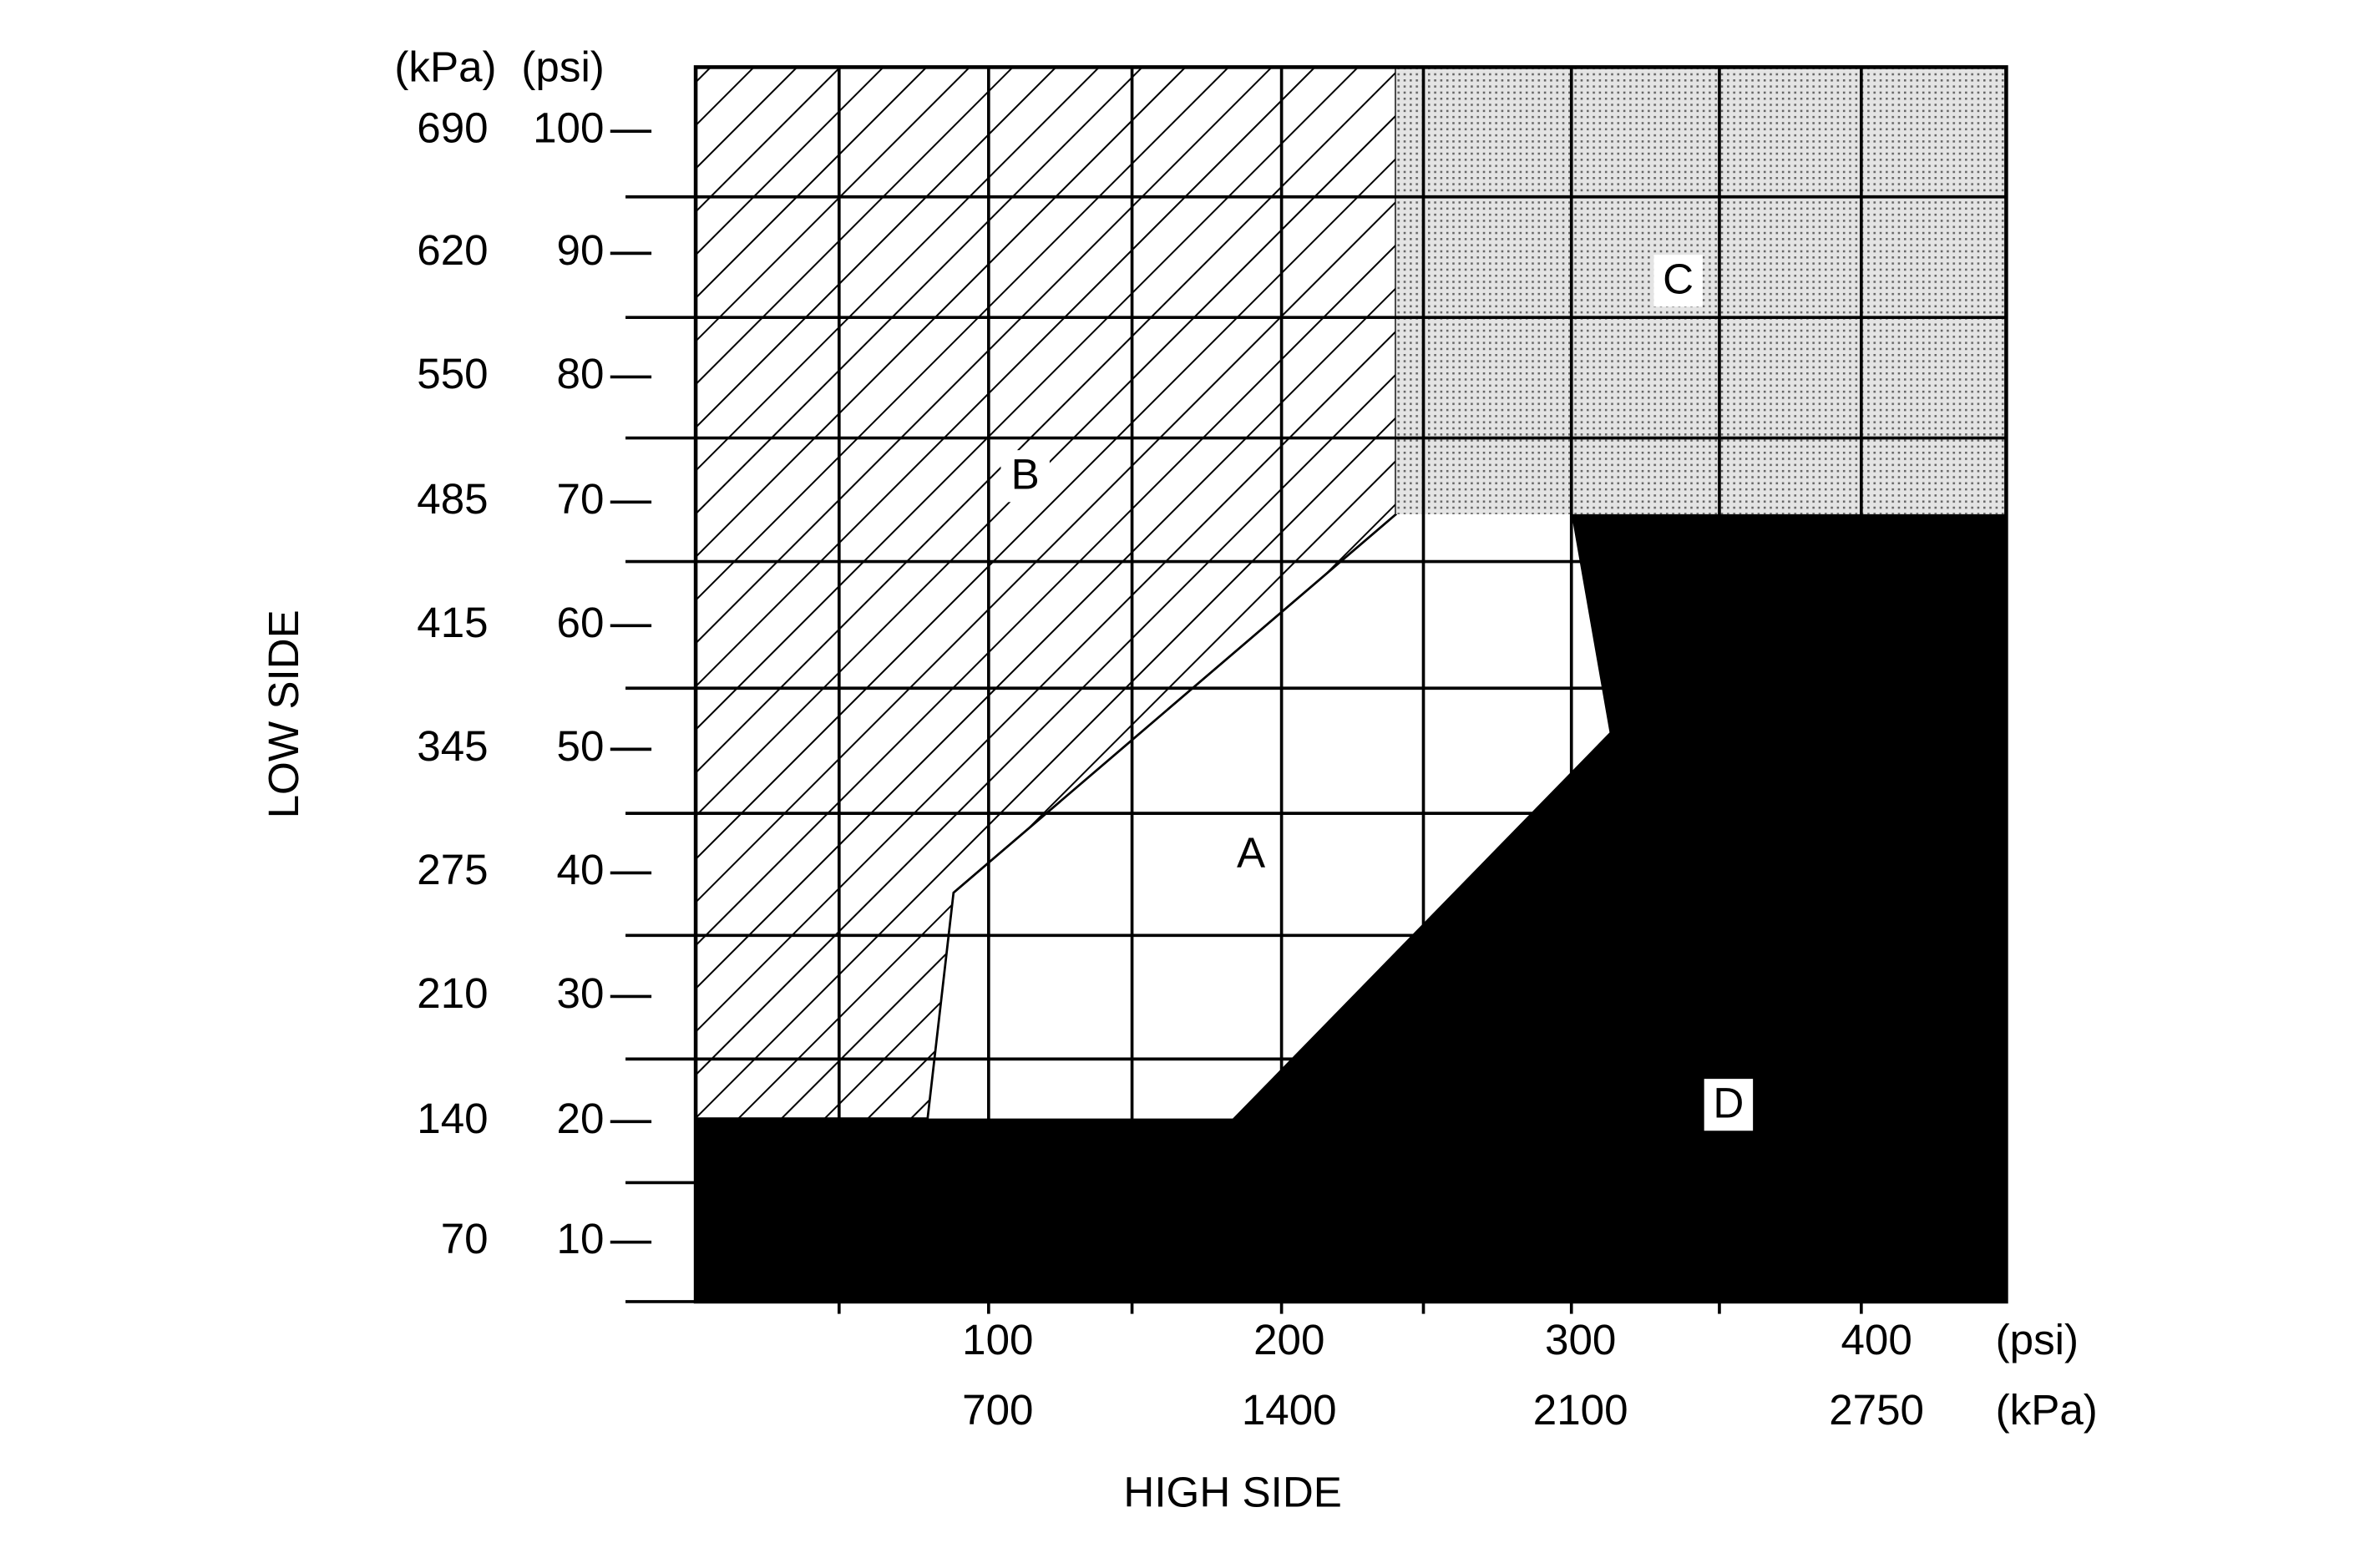 The height and width of the screenshot is (1558, 2380). What do you see at coordinates (1581, 1340) in the screenshot?
I see `x-tick-label-psi: 300` at bounding box center [1581, 1340].